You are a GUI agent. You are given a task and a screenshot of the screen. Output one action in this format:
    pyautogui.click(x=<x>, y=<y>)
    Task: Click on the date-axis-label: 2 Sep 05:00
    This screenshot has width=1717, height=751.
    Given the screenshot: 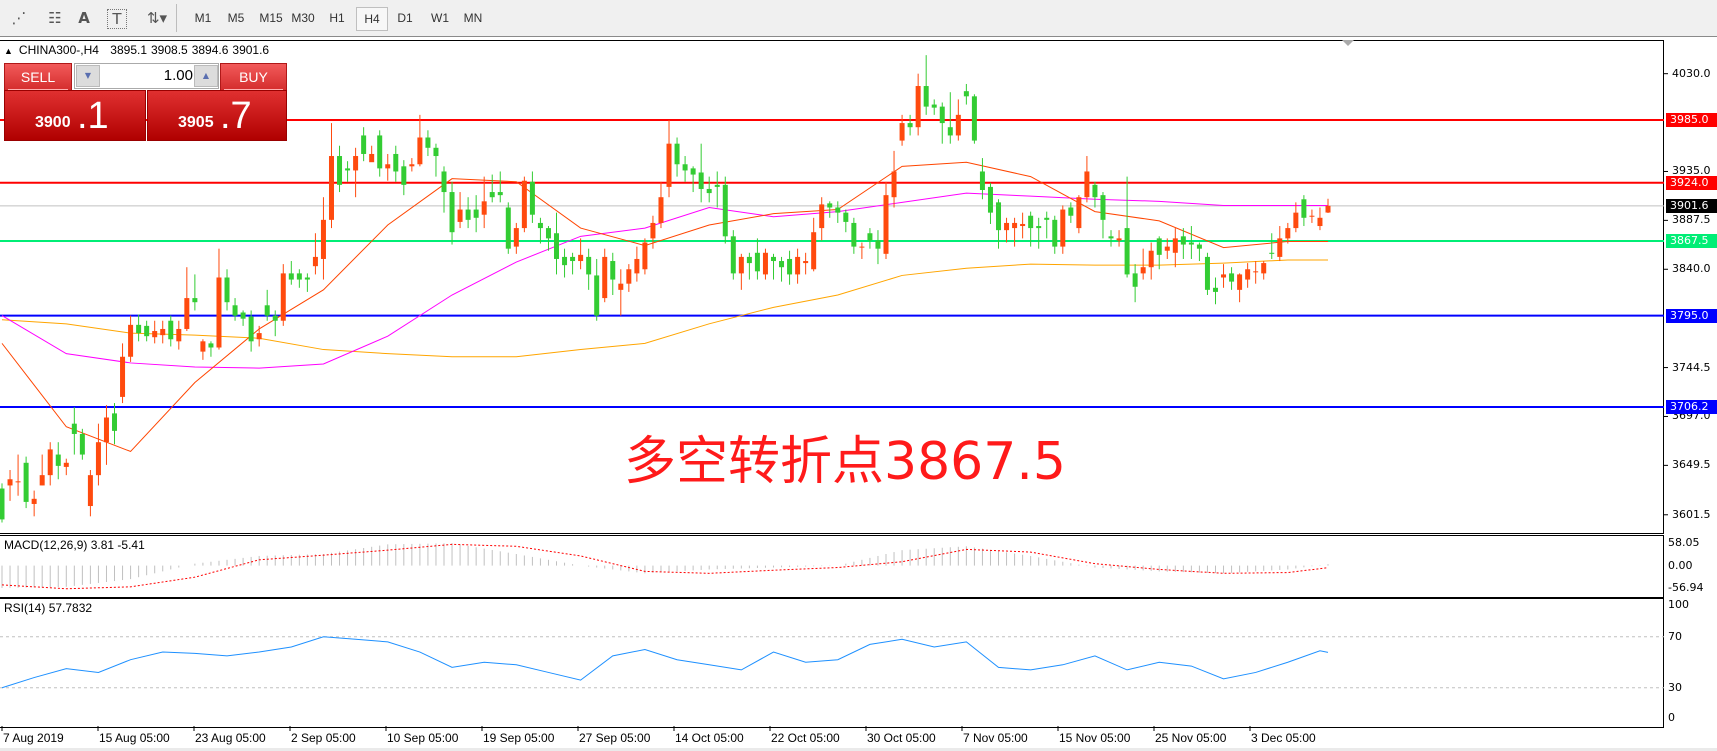 What is the action you would take?
    pyautogui.click(x=323, y=738)
    